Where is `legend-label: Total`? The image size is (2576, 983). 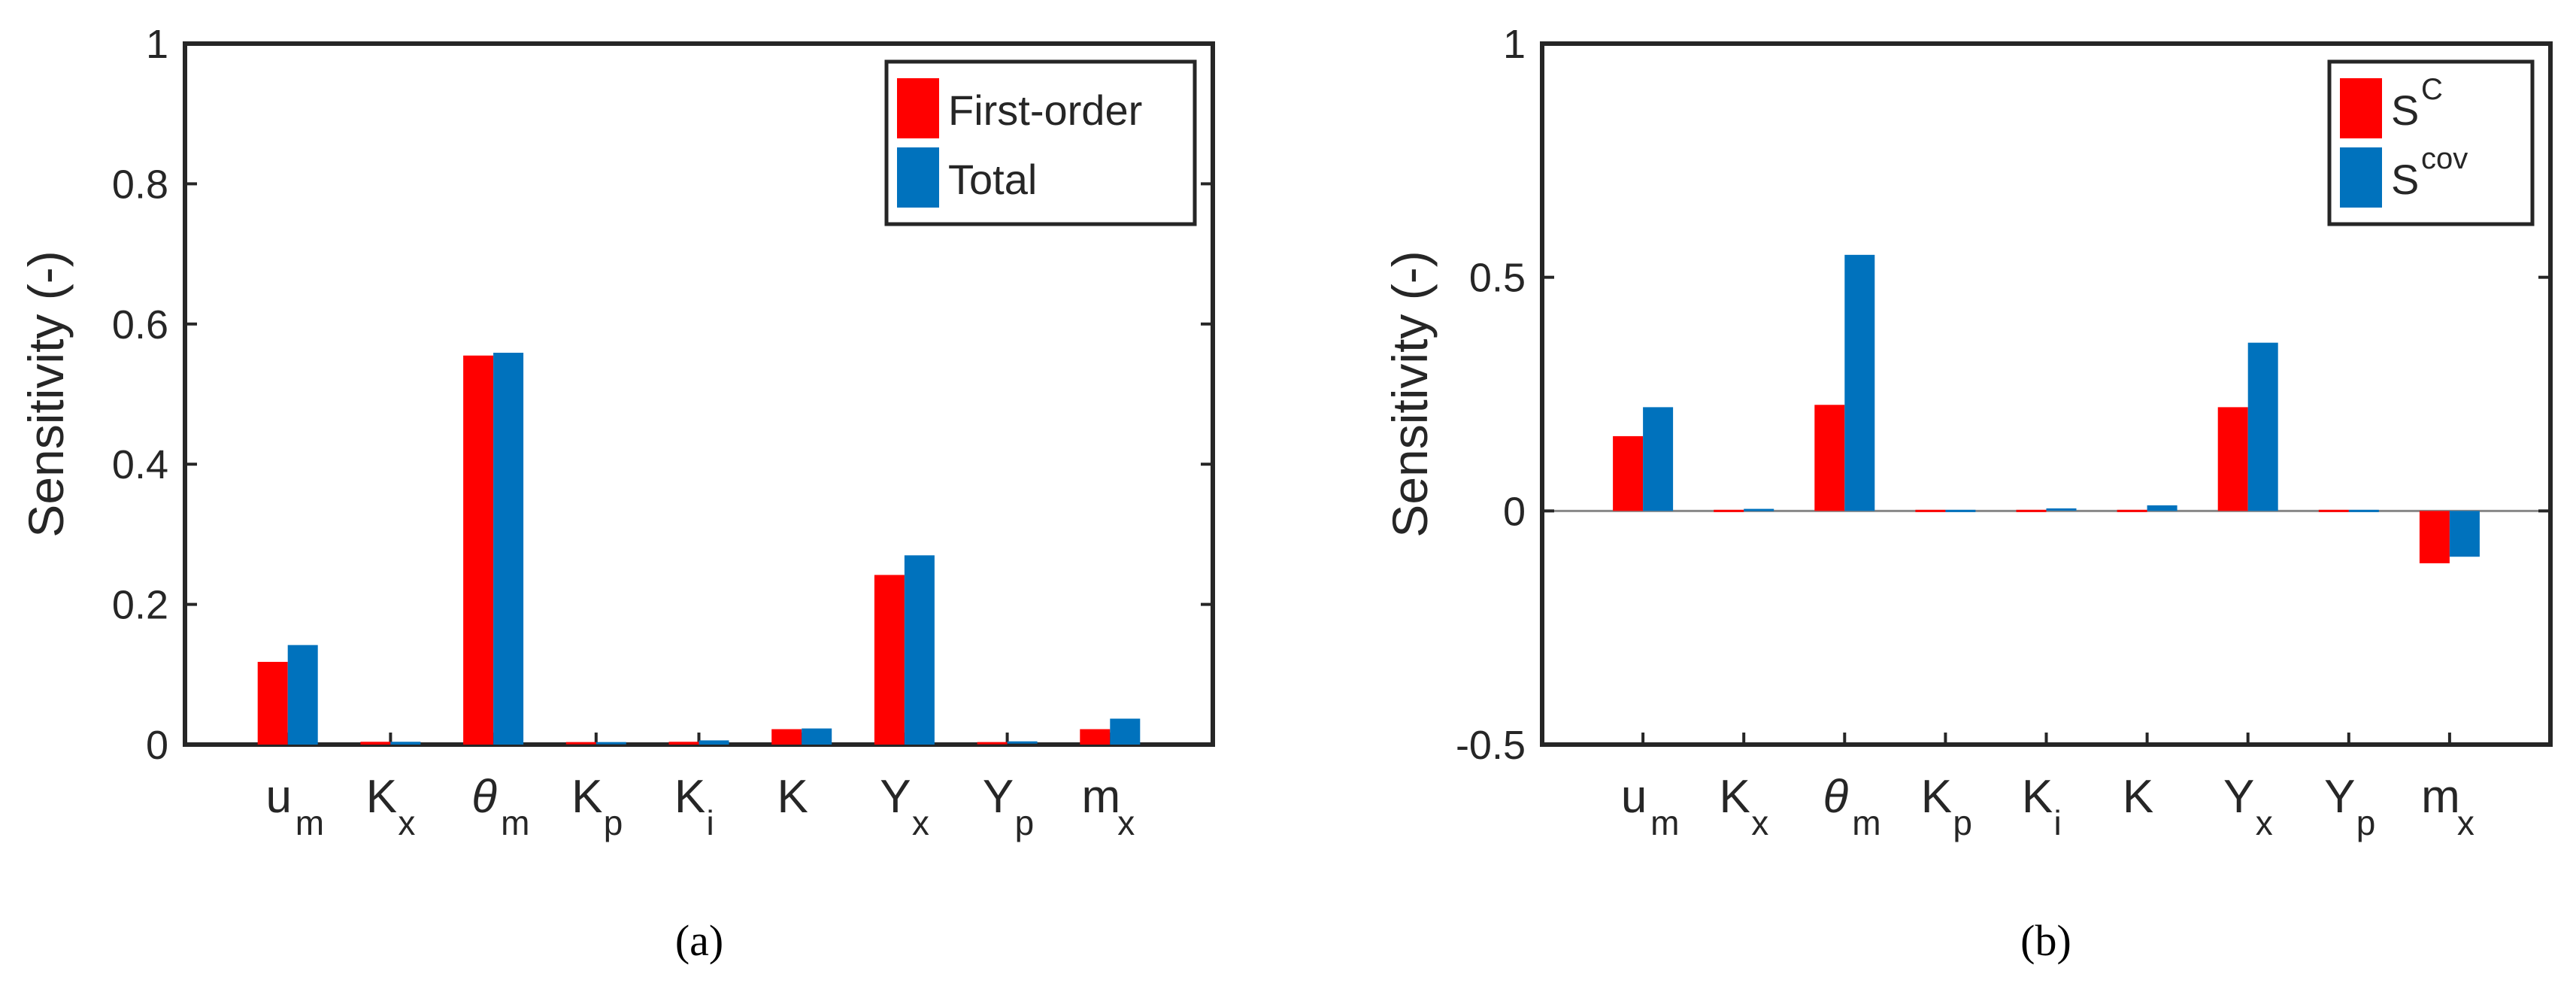 legend-label: Total is located at coordinates (992, 179).